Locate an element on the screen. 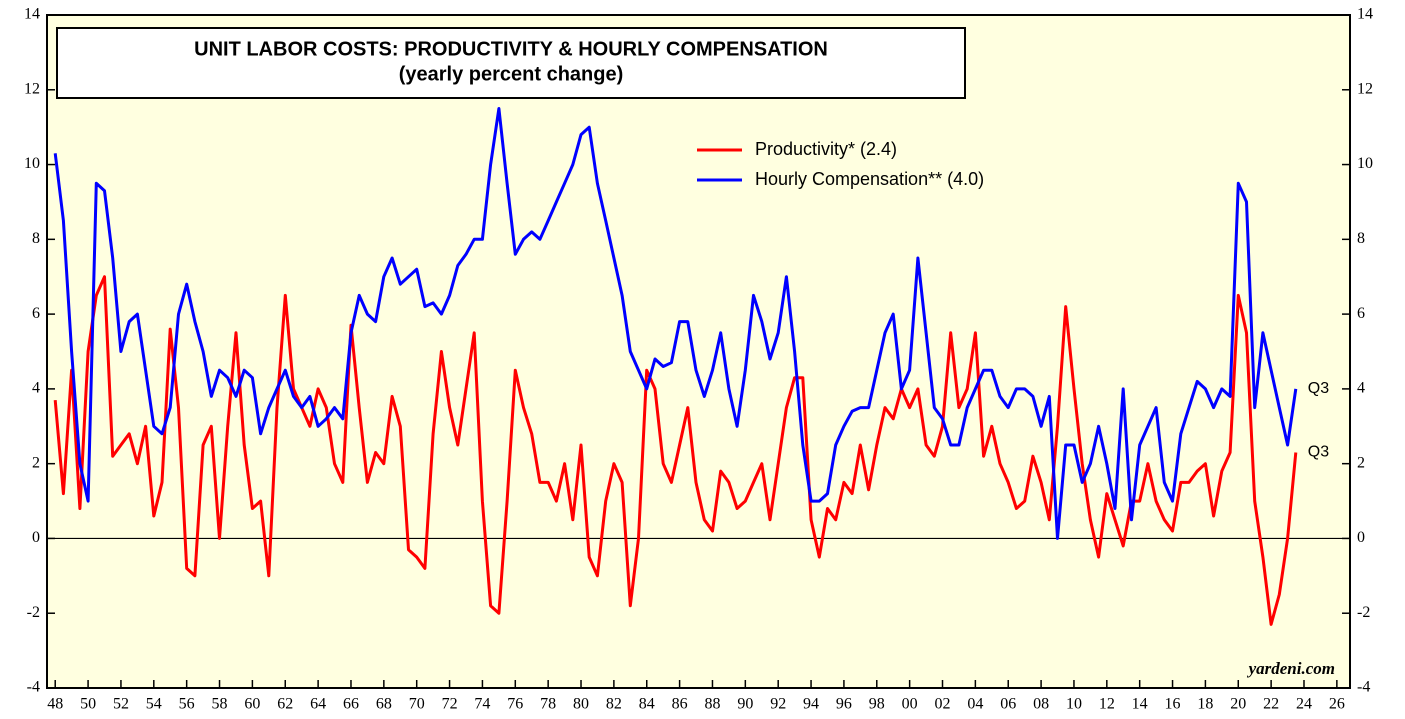  x-tick-label: 68 is located at coordinates (384, 704).